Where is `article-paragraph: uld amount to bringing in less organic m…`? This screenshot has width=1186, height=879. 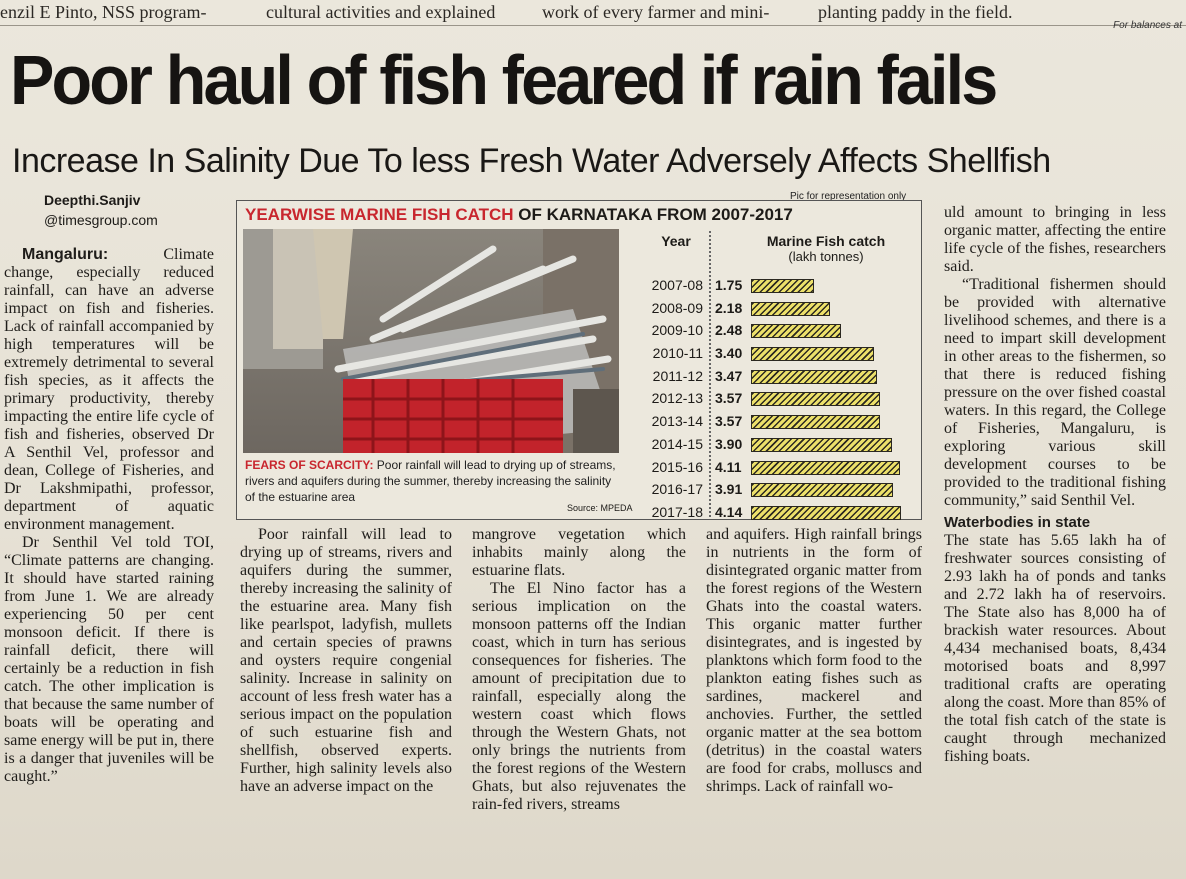
article-paragraph: uld amount to bringing in less organic m… is located at coordinates (1055, 239).